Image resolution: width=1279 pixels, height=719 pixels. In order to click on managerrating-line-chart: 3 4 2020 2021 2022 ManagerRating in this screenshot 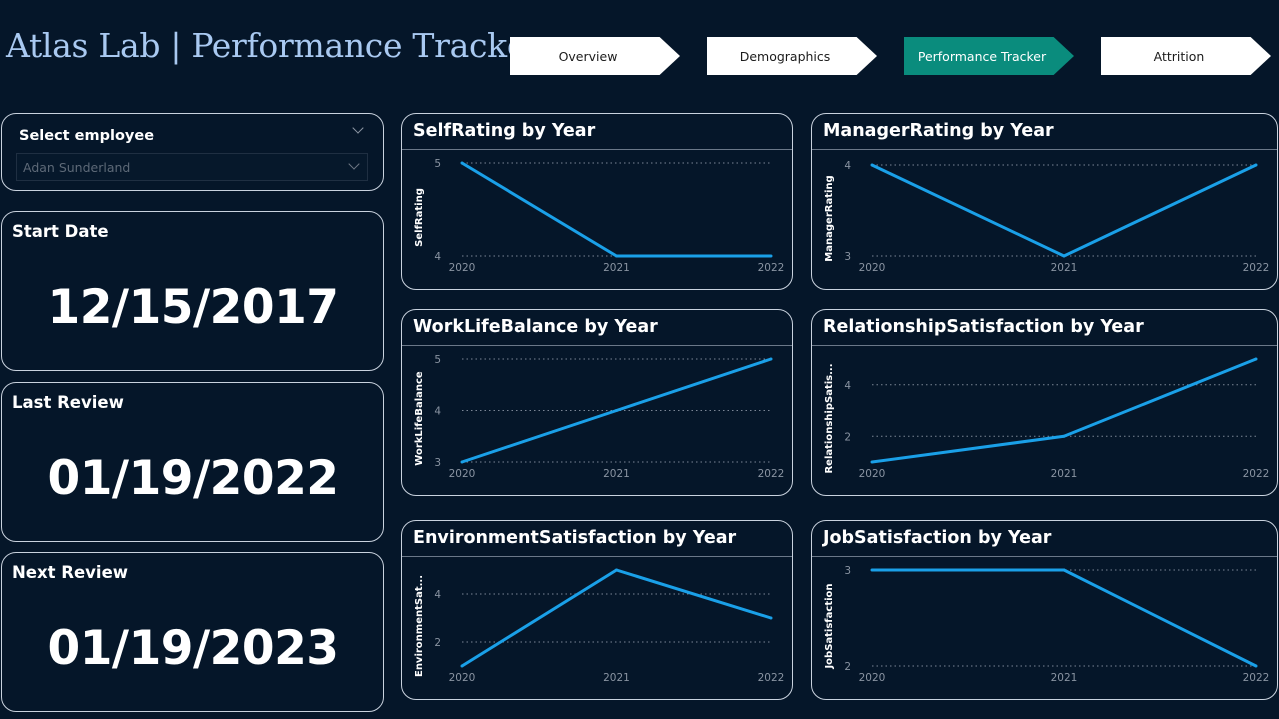, I will do `click(1047, 217)`.